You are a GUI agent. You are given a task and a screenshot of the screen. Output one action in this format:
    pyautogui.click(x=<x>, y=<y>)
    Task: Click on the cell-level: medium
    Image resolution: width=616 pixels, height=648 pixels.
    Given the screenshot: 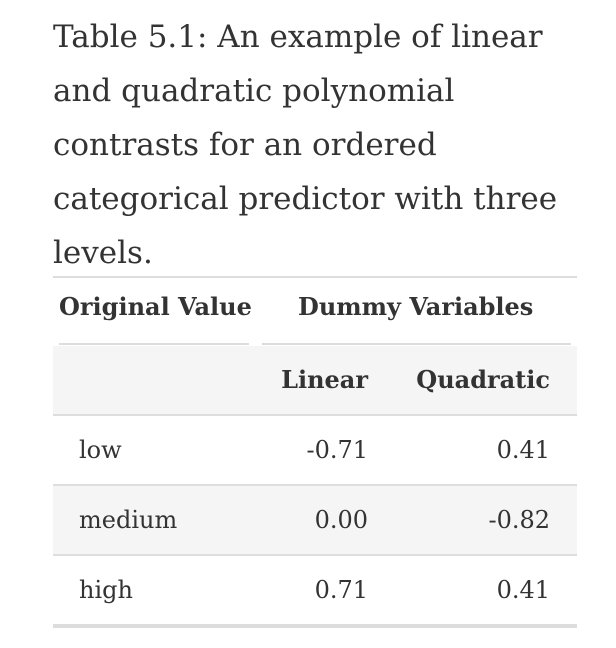 What is the action you would take?
    pyautogui.click(x=128, y=520)
    